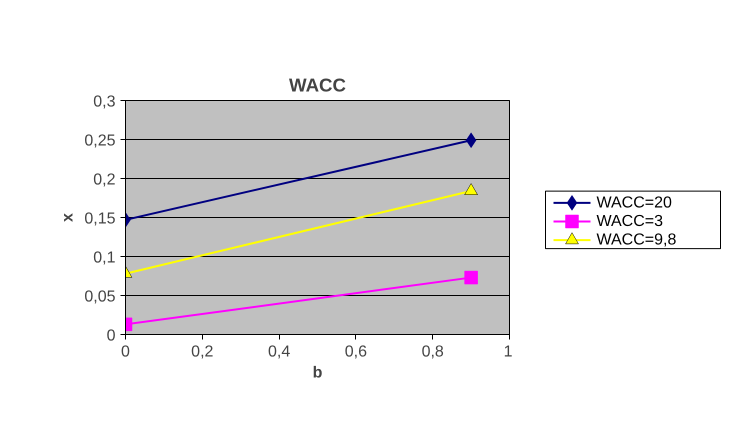 The width and height of the screenshot is (732, 441). Describe the element at coordinates (67, 217) in the screenshot. I see `y-axis-title: x` at that location.